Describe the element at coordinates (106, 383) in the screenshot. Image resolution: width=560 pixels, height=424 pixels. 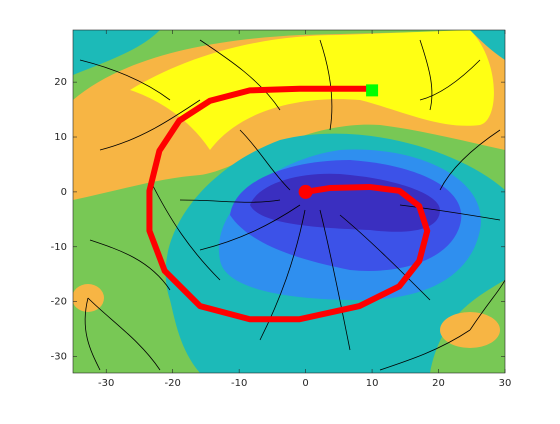
I see `x-tick-label: -30` at that location.